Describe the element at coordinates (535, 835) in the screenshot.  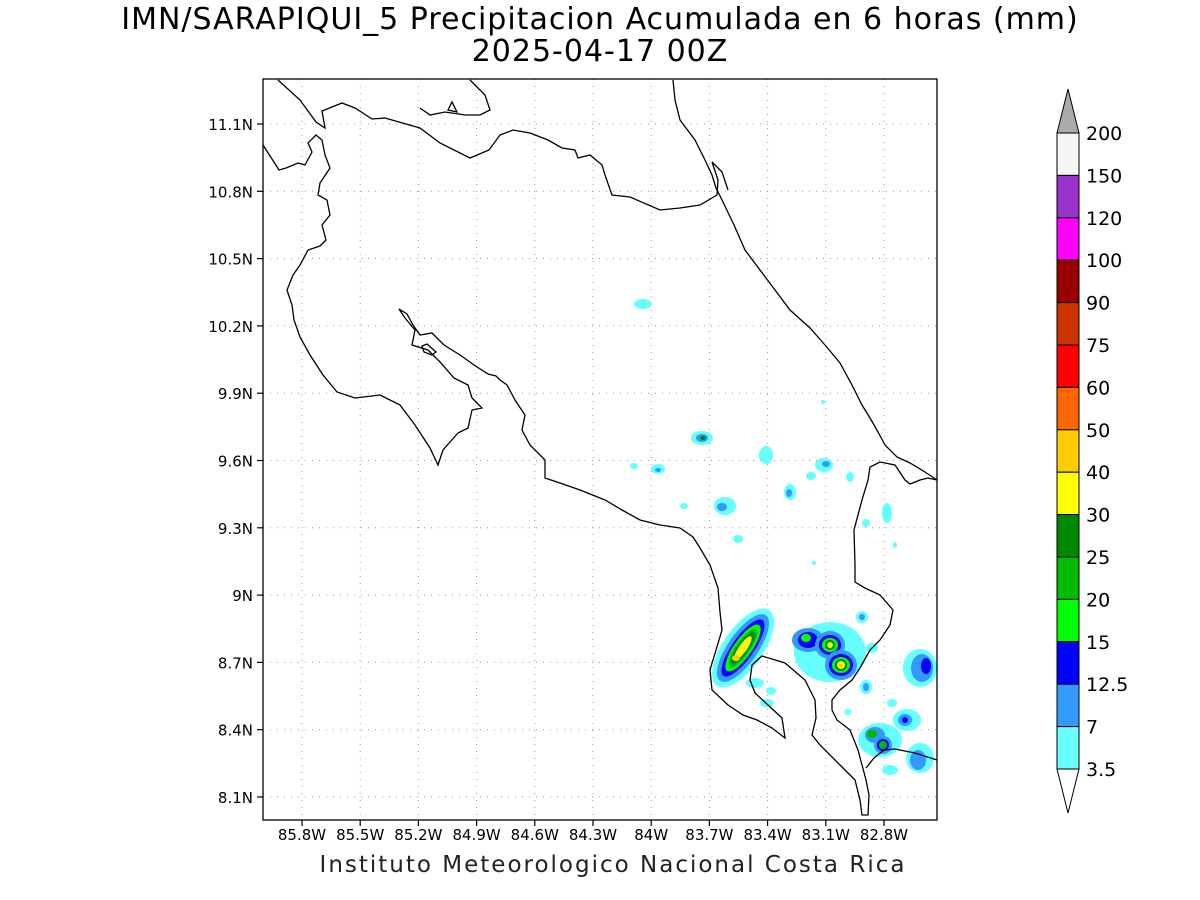
I see `lon-tick-label: 84.6W` at that location.